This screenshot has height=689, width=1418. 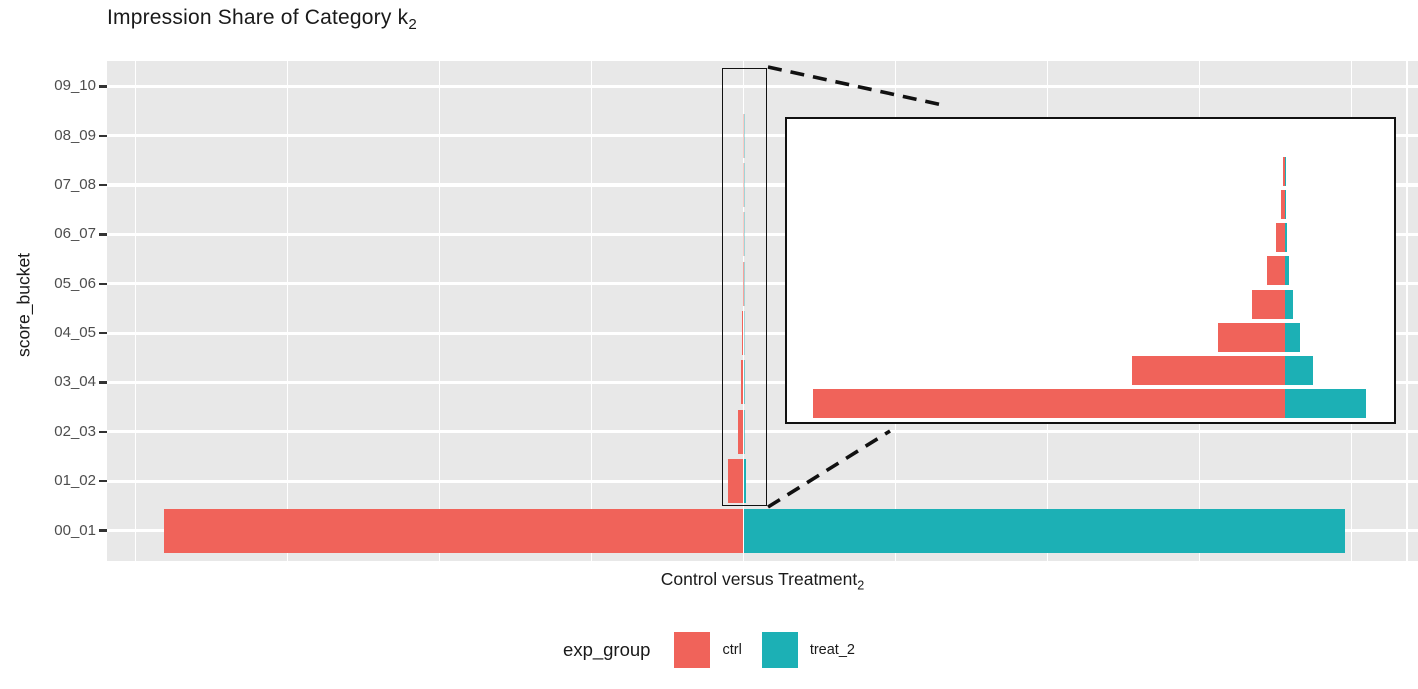 I want to click on legend-key-ctrl, so click(x=692, y=650).